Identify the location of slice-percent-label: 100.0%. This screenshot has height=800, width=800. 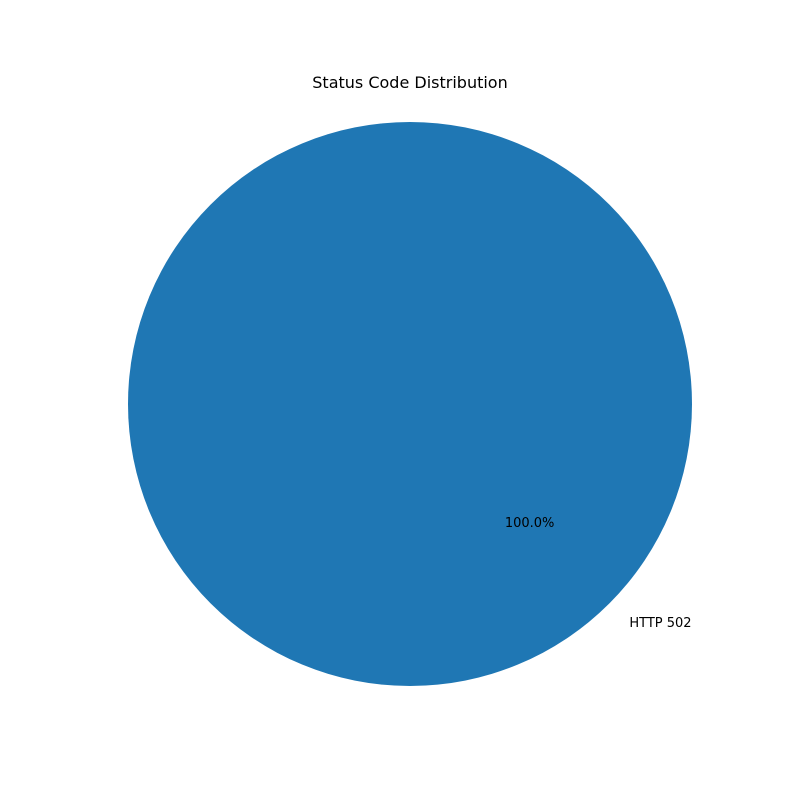
(530, 523).